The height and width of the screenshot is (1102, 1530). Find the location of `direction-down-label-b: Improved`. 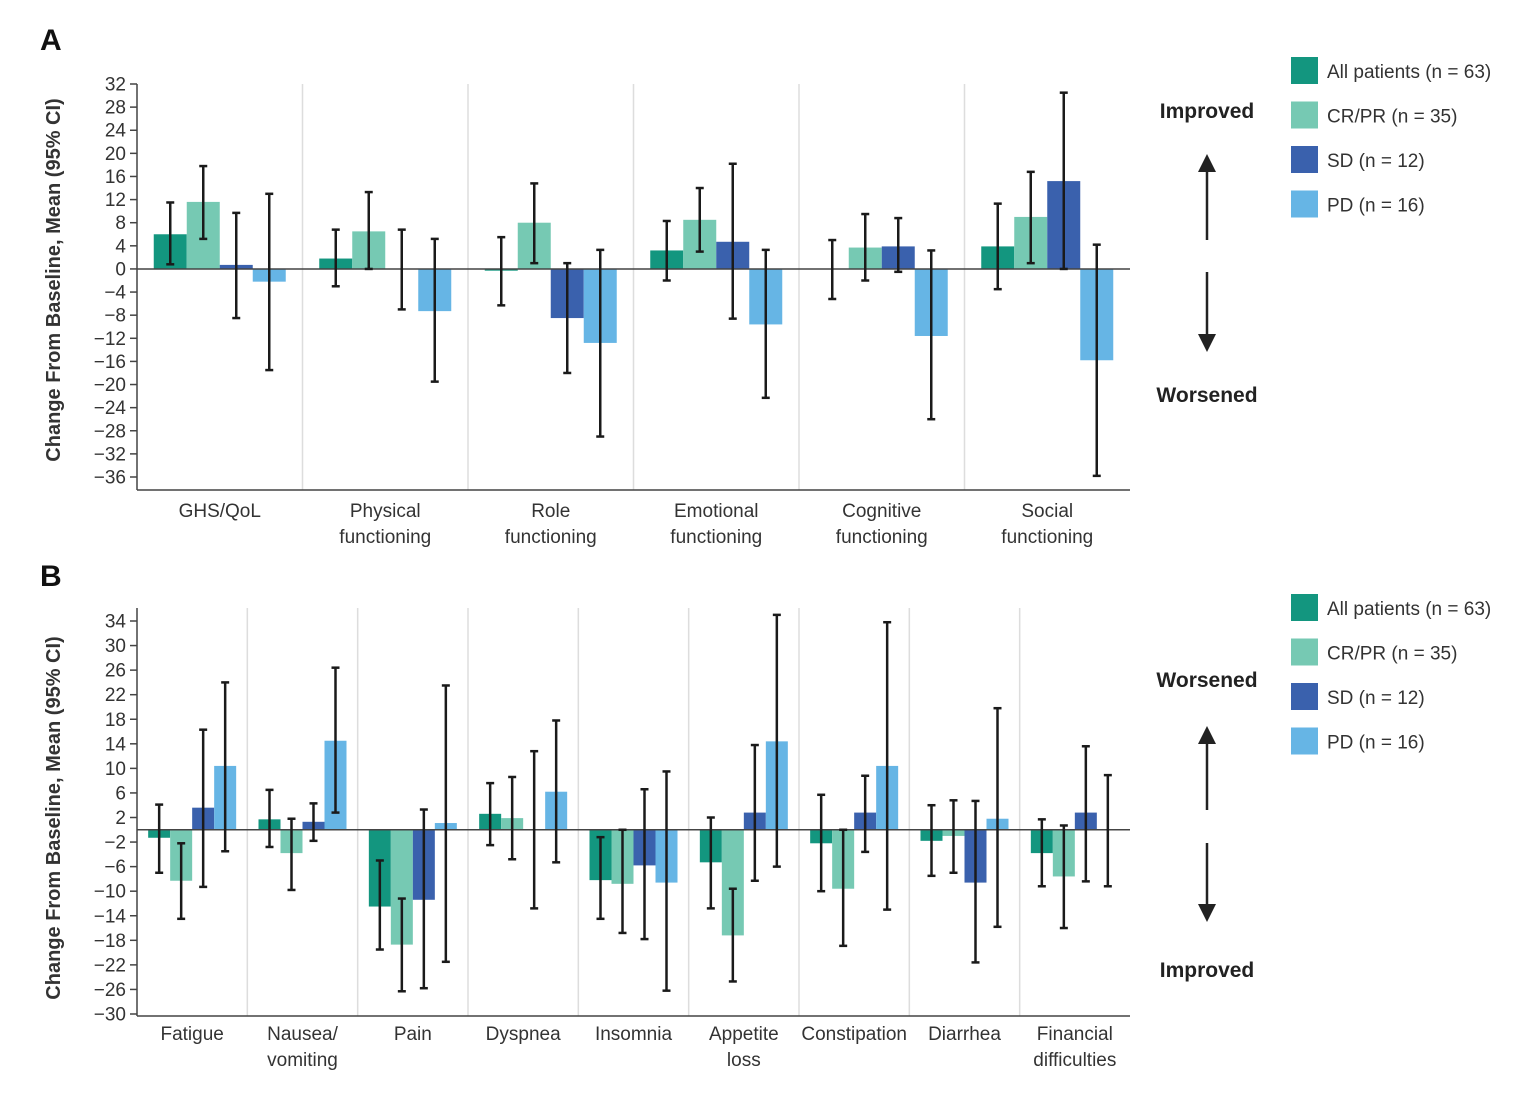

direction-down-label-b: Improved is located at coordinates (1207, 970).